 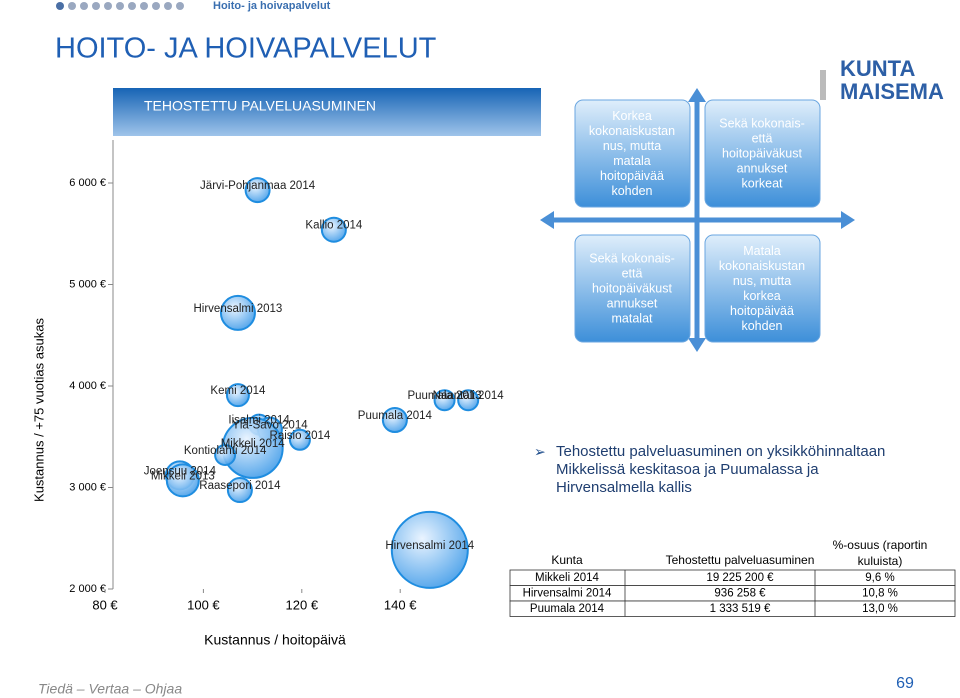 I want to click on table-header-bg, so click(x=732, y=553).